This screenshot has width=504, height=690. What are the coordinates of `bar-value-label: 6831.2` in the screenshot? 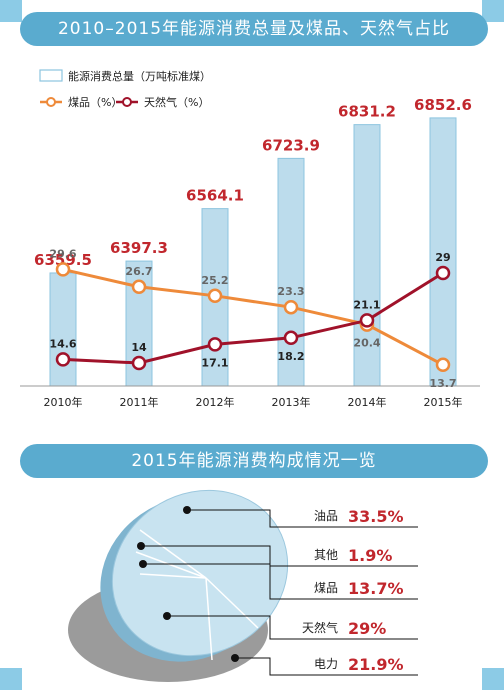 It's located at (367, 112).